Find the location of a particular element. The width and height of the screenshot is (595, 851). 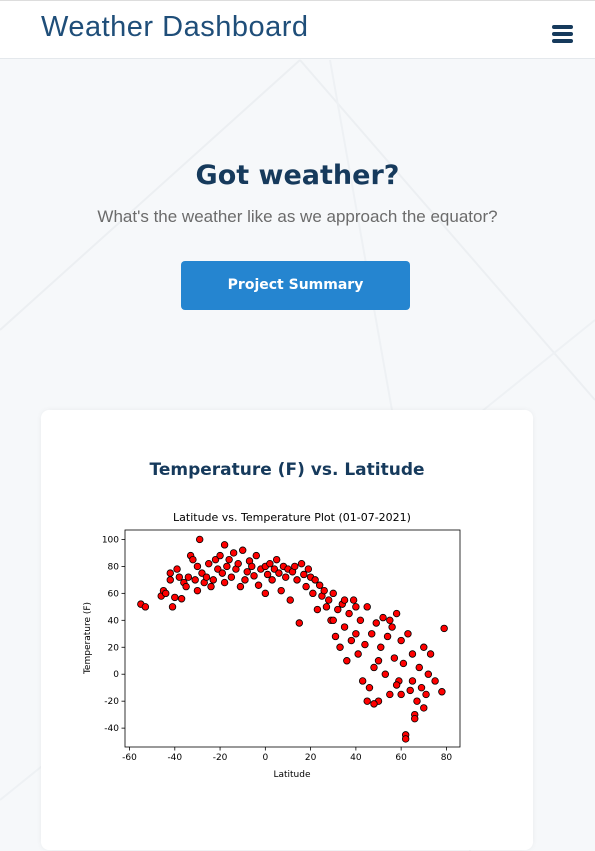

x-tick-label: 20 is located at coordinates (311, 758).